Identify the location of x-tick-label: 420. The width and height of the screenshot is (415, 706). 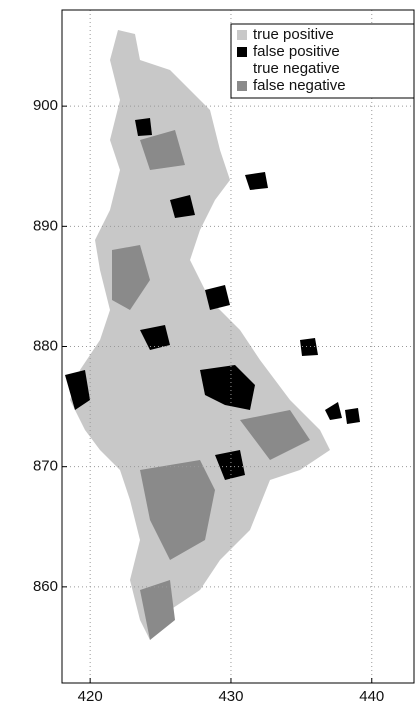
(90, 696).